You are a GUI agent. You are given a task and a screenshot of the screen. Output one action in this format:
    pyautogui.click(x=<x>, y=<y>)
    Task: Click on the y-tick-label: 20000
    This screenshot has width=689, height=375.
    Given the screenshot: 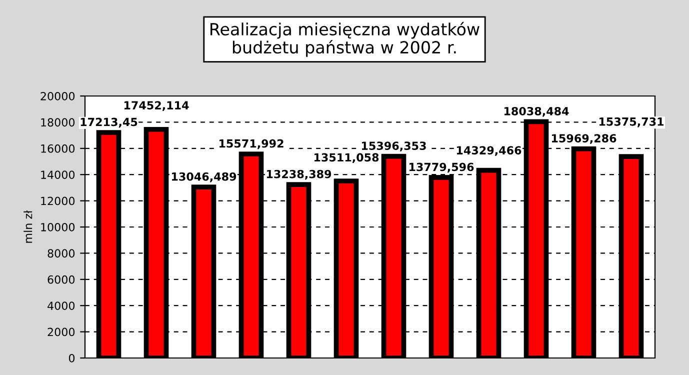 What is the action you would take?
    pyautogui.click(x=57, y=96)
    